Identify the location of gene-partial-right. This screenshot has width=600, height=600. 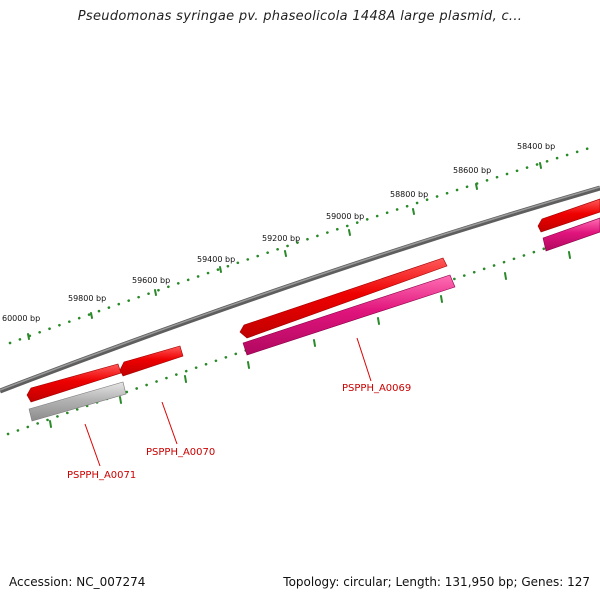
(568, 225).